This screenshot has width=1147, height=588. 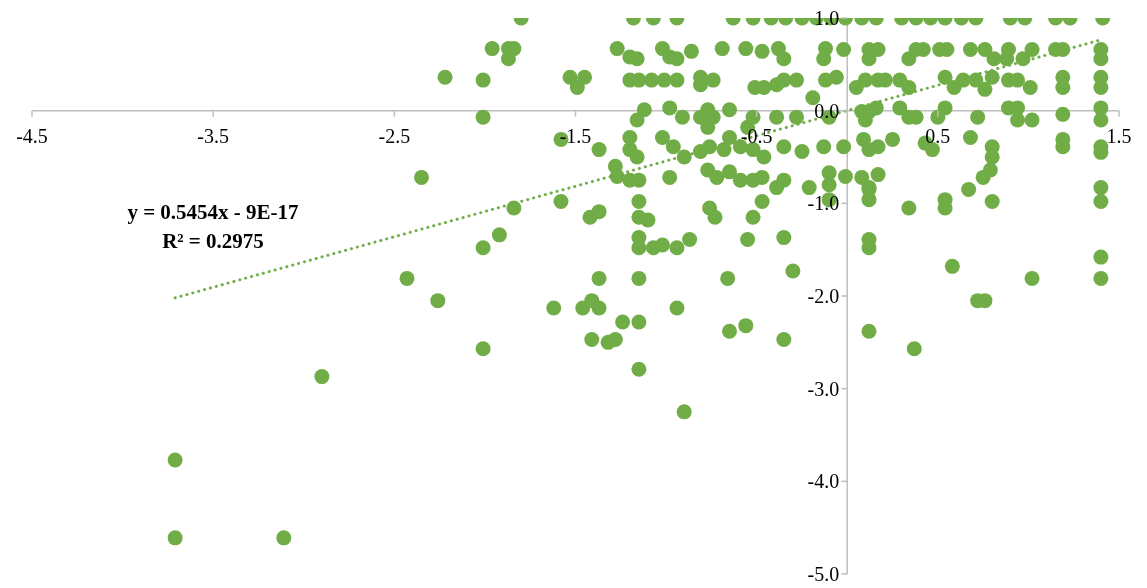 I want to click on annotation: R² = 0.2975, so click(x=213, y=241).